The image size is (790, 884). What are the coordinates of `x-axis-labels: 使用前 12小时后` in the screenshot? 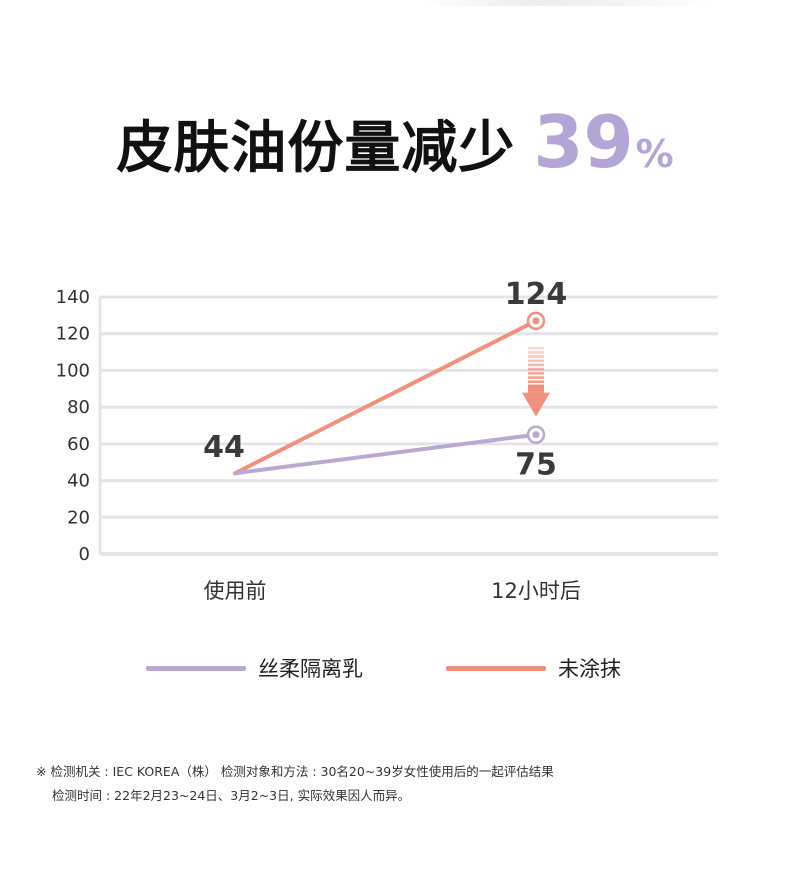 It's located at (392, 591).